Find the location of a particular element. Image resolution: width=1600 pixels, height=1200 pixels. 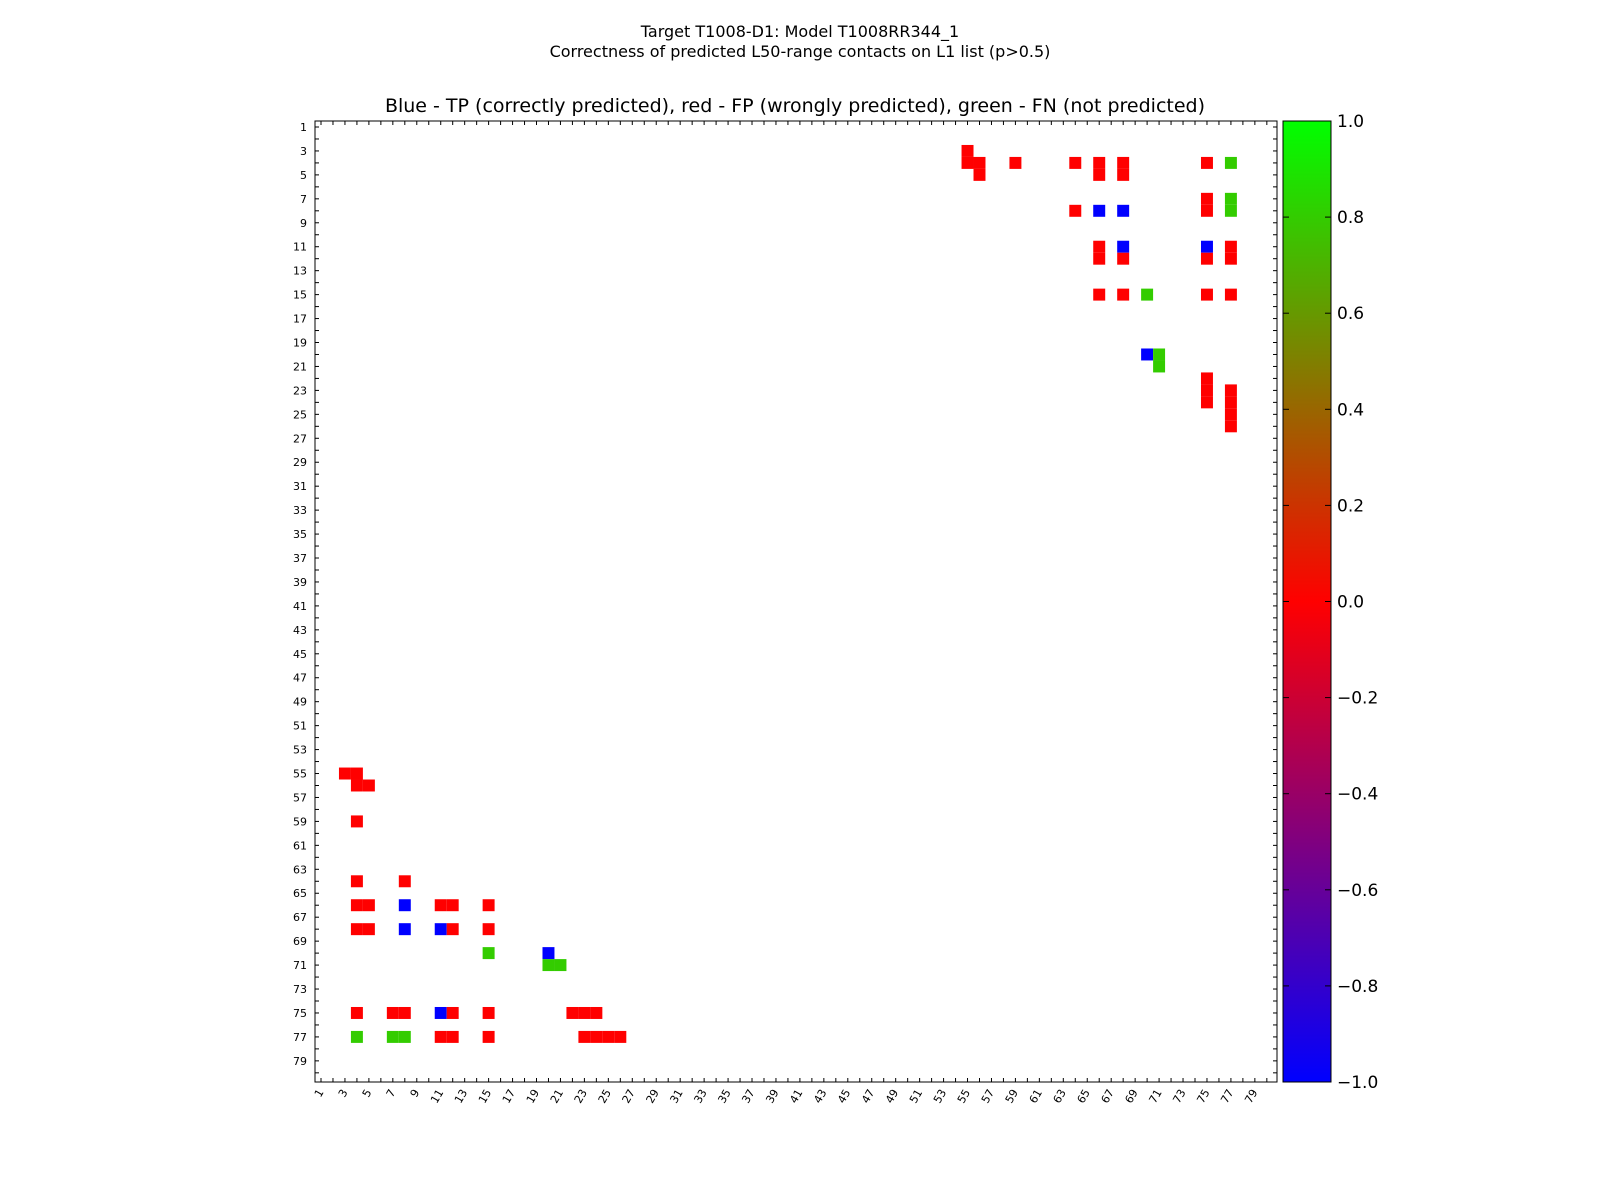

x-tick-label: 59 is located at coordinates (1012, 1096).